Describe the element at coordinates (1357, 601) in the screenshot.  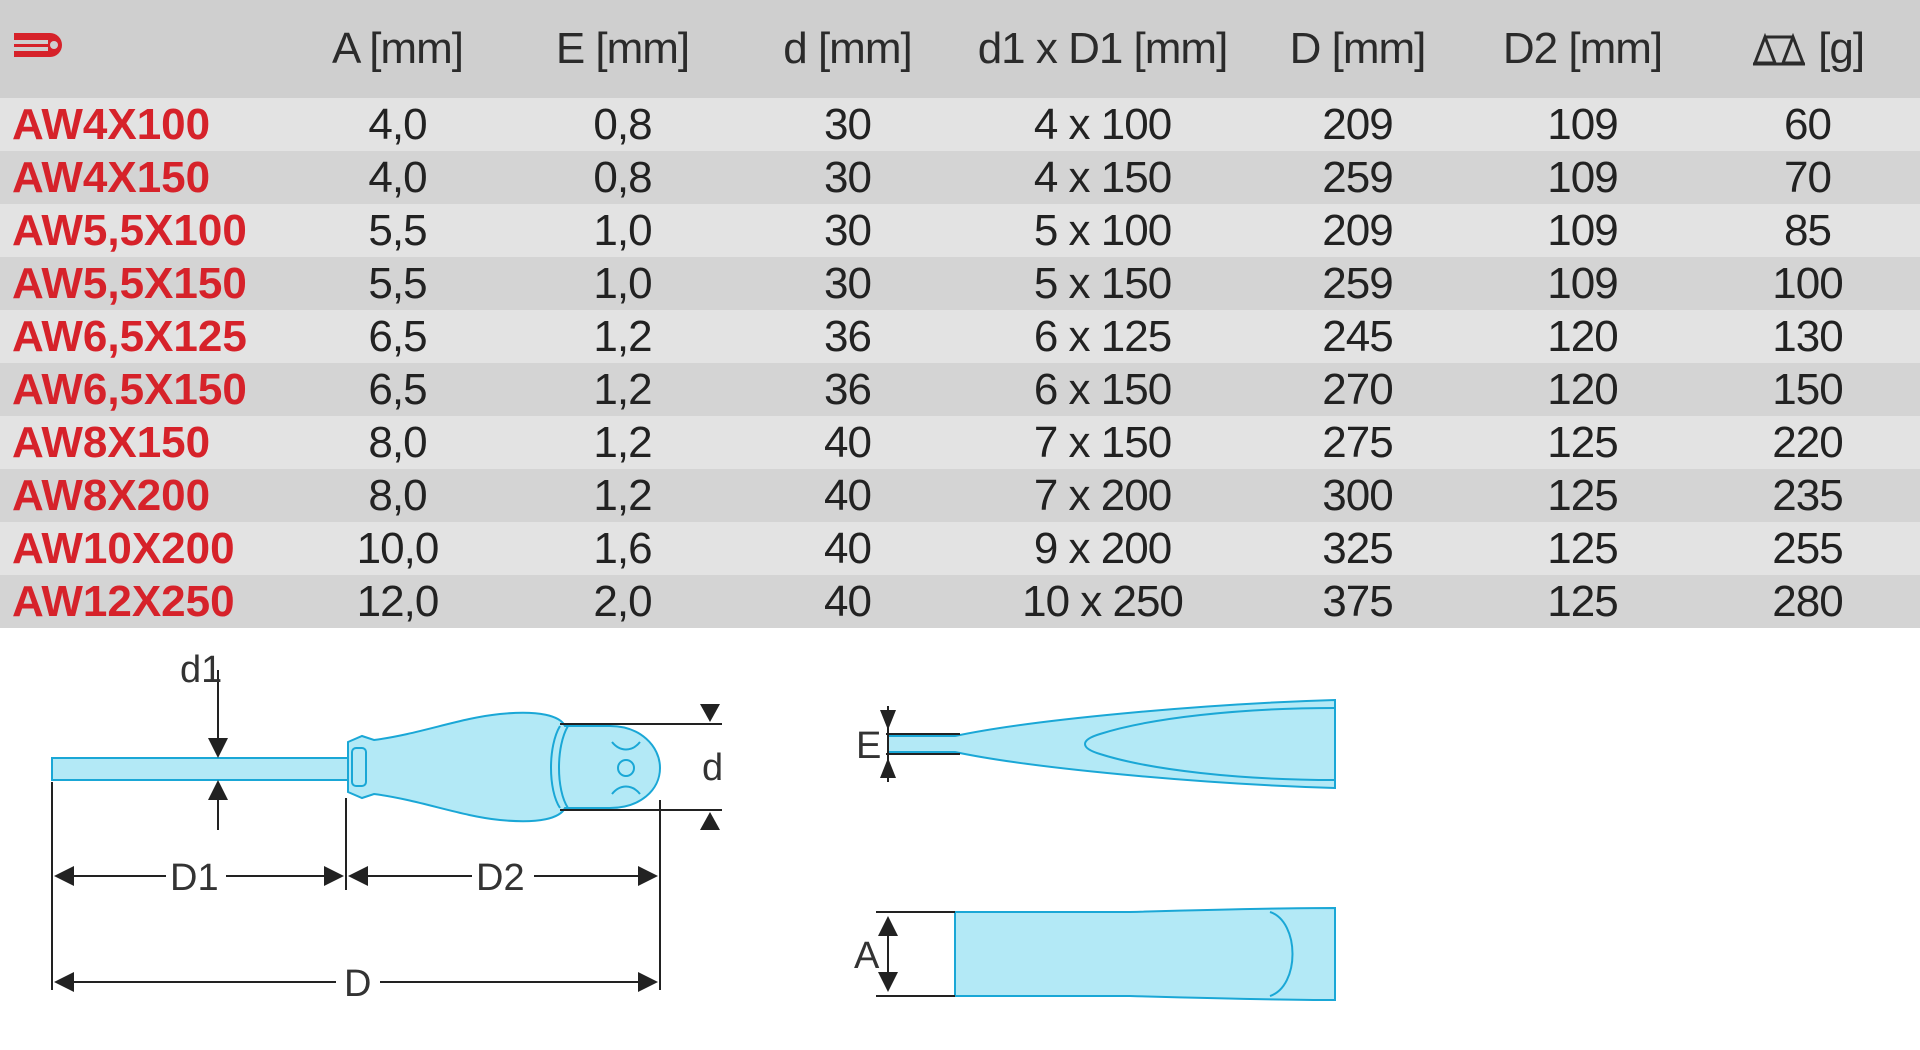
I see `cell-d: 375` at that location.